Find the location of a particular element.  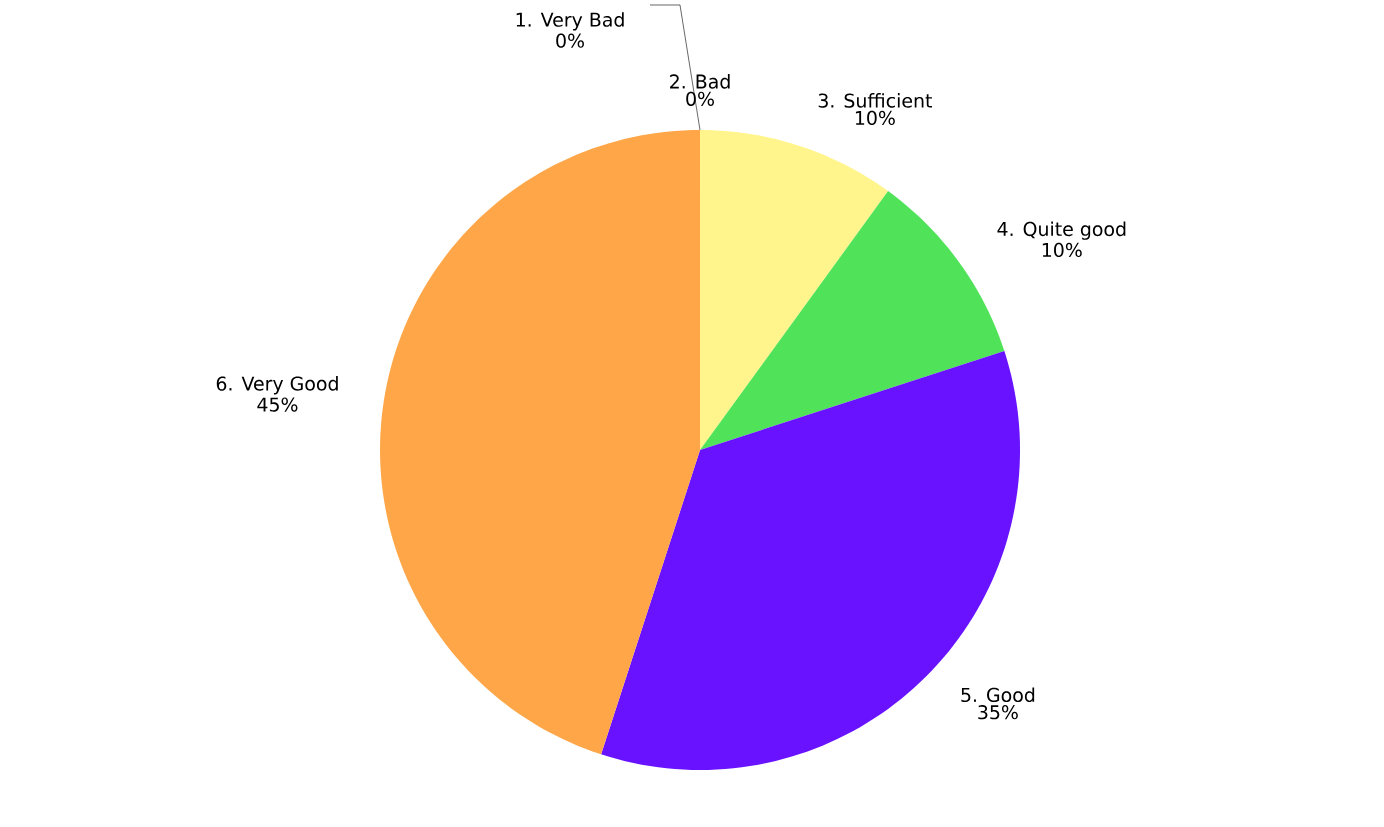

data-label: 35% is located at coordinates (998, 712).